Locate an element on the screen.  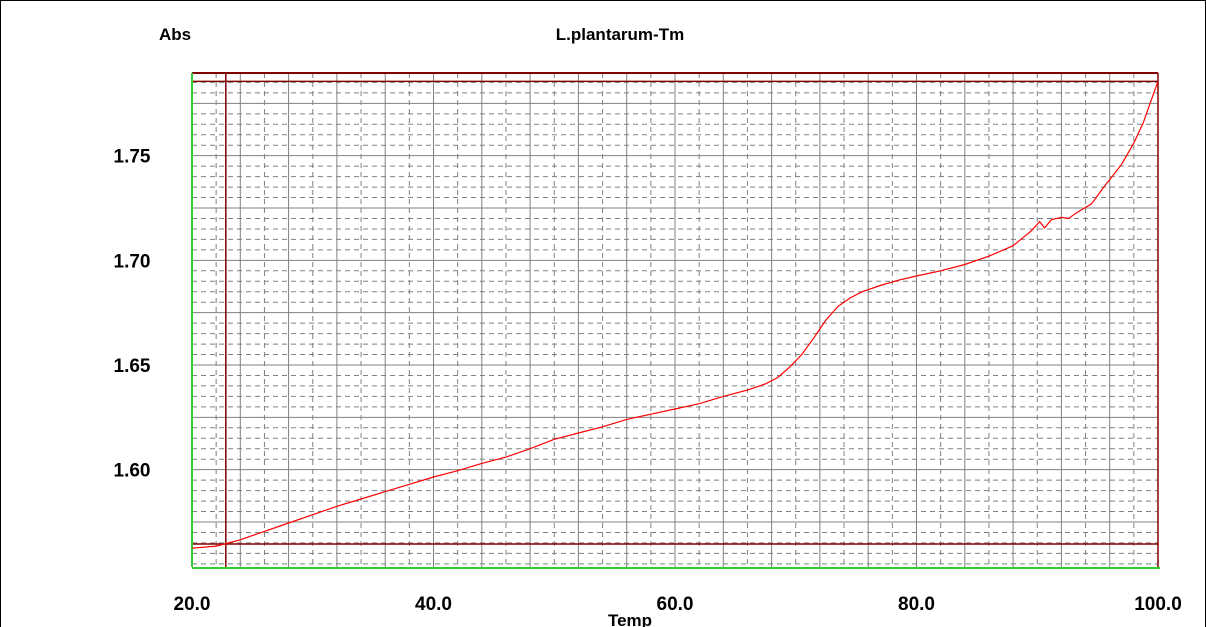
x-tick-label: 80.0 is located at coordinates (916, 604).